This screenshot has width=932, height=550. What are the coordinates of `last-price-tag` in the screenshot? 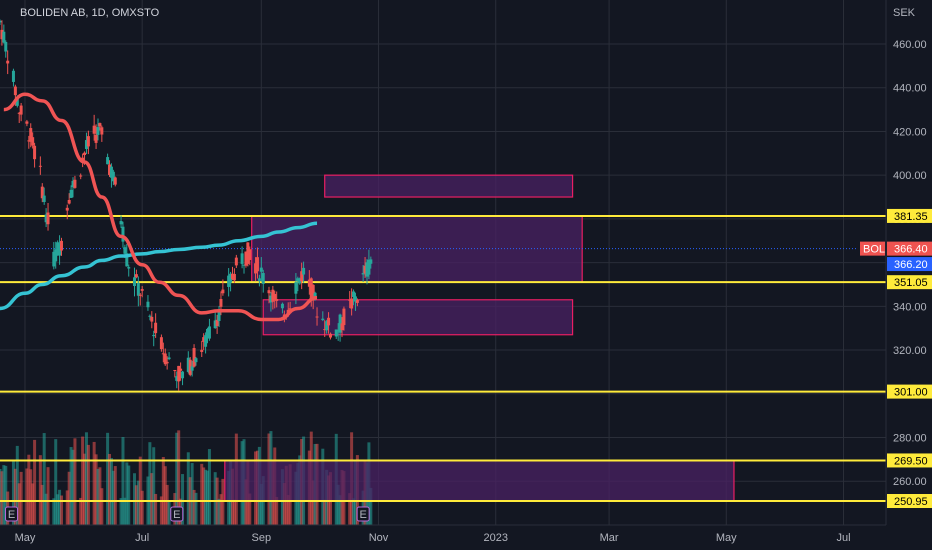 It's located at (909, 248).